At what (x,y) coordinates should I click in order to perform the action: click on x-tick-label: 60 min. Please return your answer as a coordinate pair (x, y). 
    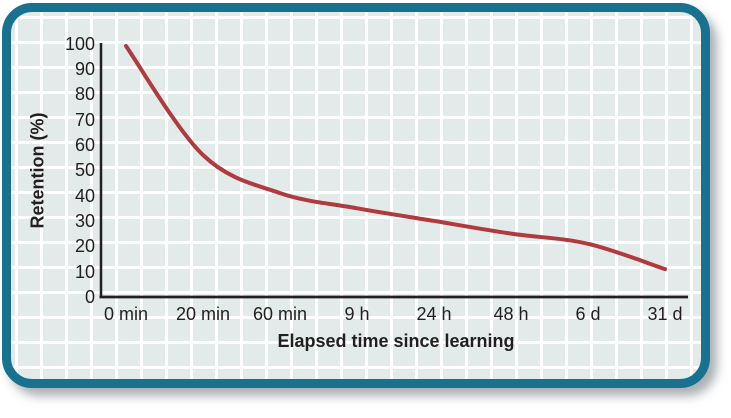
    Looking at the image, I should click on (280, 314).